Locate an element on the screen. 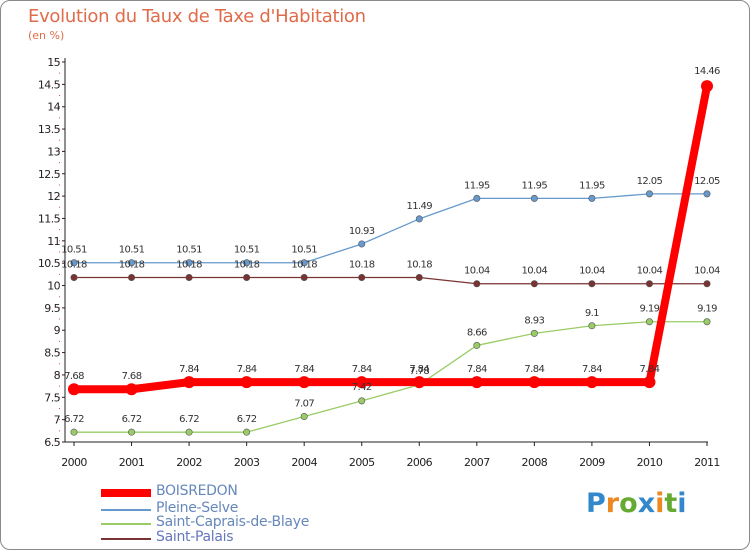 Image resolution: width=750 pixels, height=550 pixels. y-tick-label: 12.5 is located at coordinates (49, 174).